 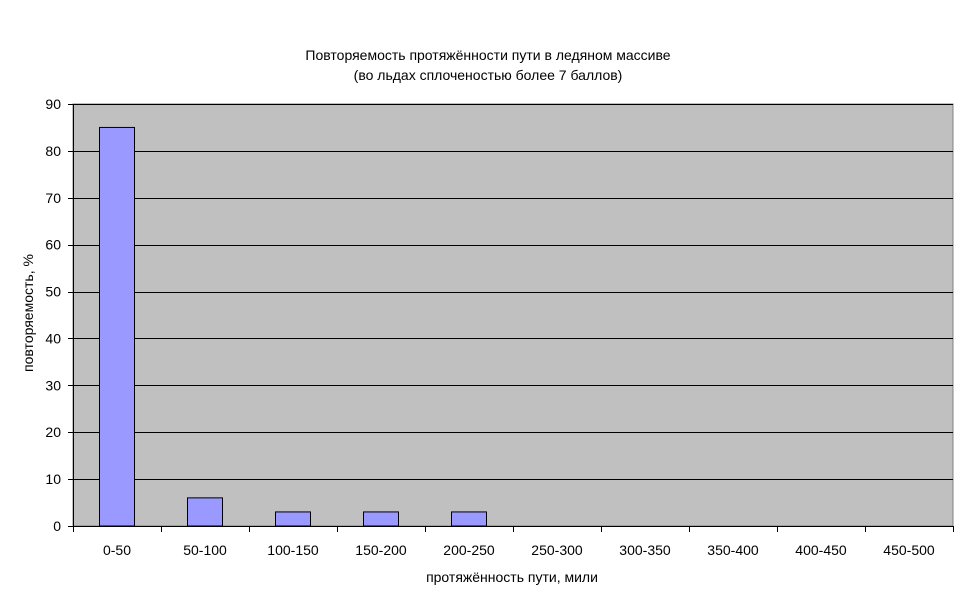 What do you see at coordinates (53, 479) in the screenshot?
I see `y-tick-label: 10` at bounding box center [53, 479].